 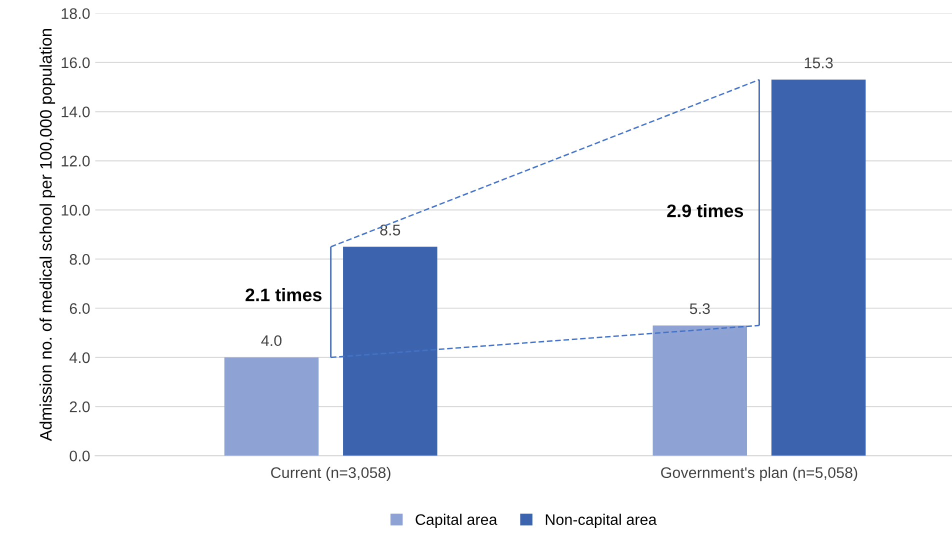 I want to click on data-label: 15.3, so click(x=818, y=63).